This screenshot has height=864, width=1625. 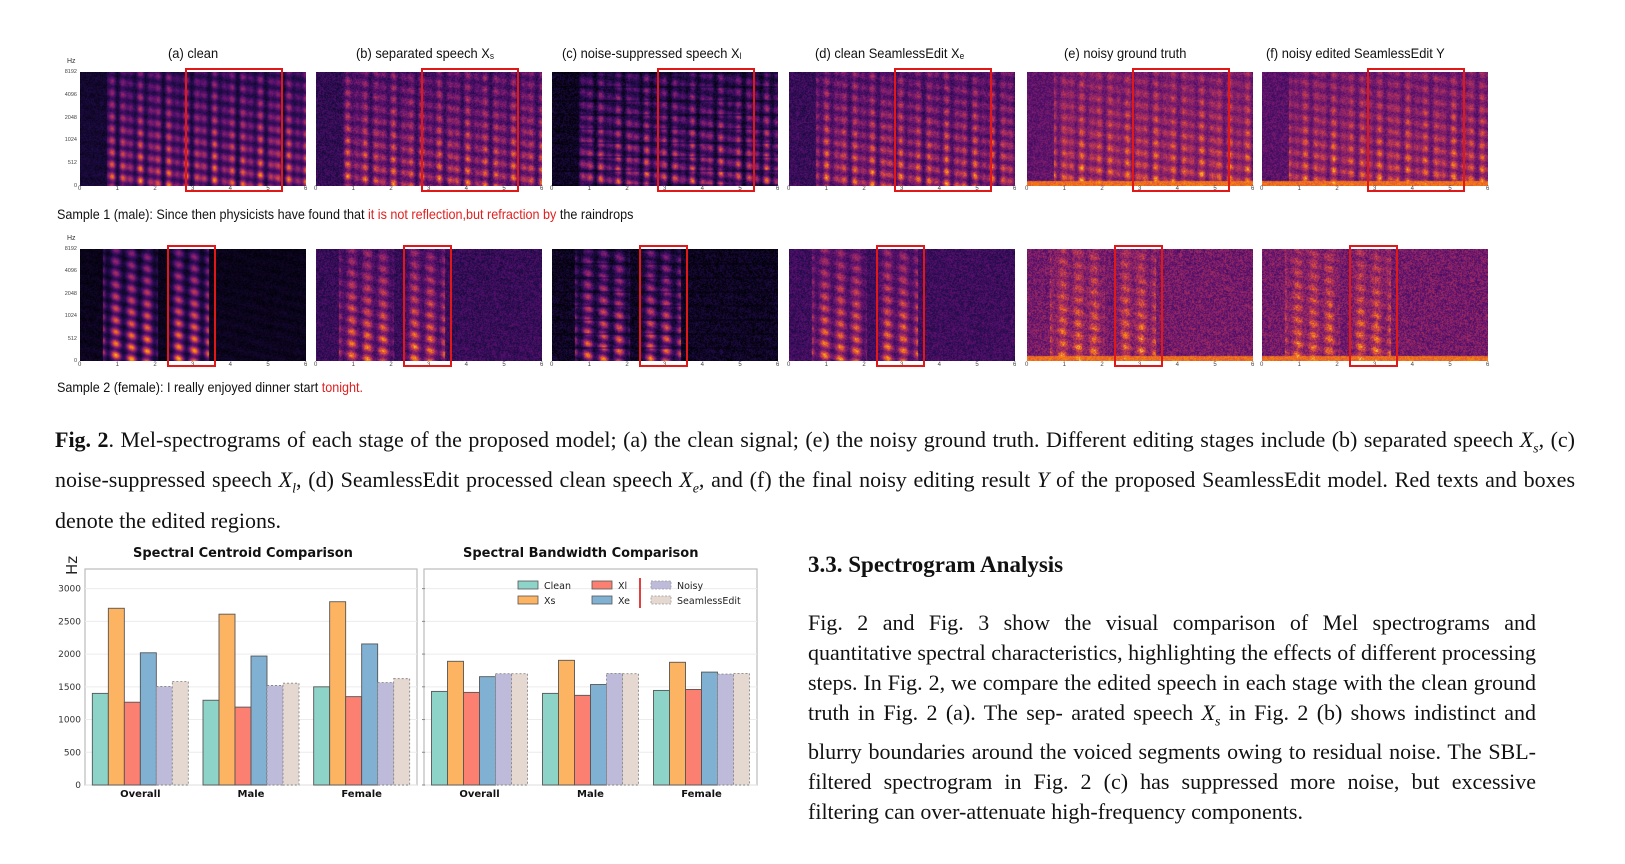 I want to click on legend-swatch-noisy, so click(x=661, y=585).